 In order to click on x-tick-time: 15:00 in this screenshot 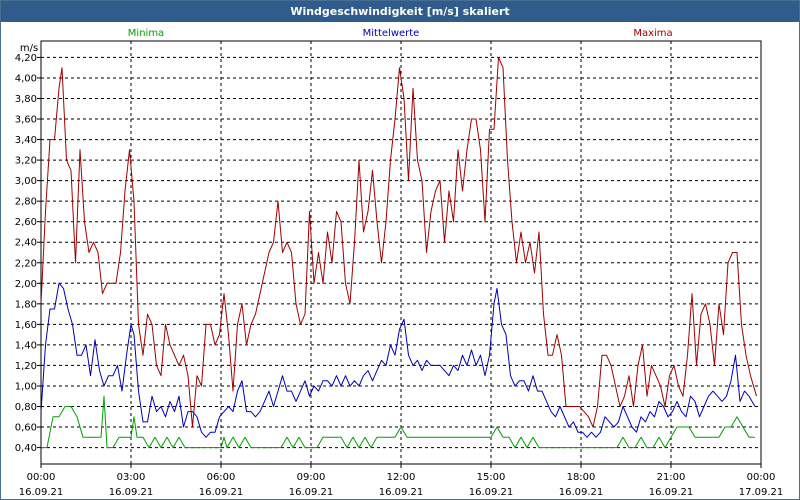, I will do `click(491, 477)`.